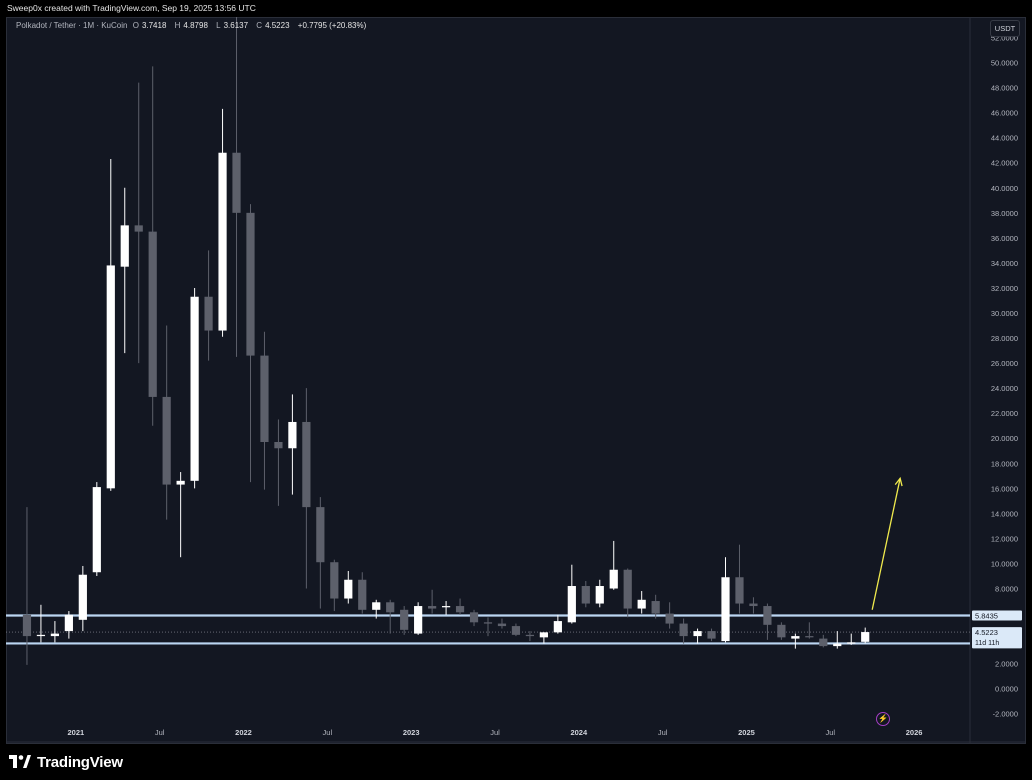 This screenshot has height=780, width=1032. What do you see at coordinates (20, 761) in the screenshot?
I see `tradingview-logo-icon` at bounding box center [20, 761].